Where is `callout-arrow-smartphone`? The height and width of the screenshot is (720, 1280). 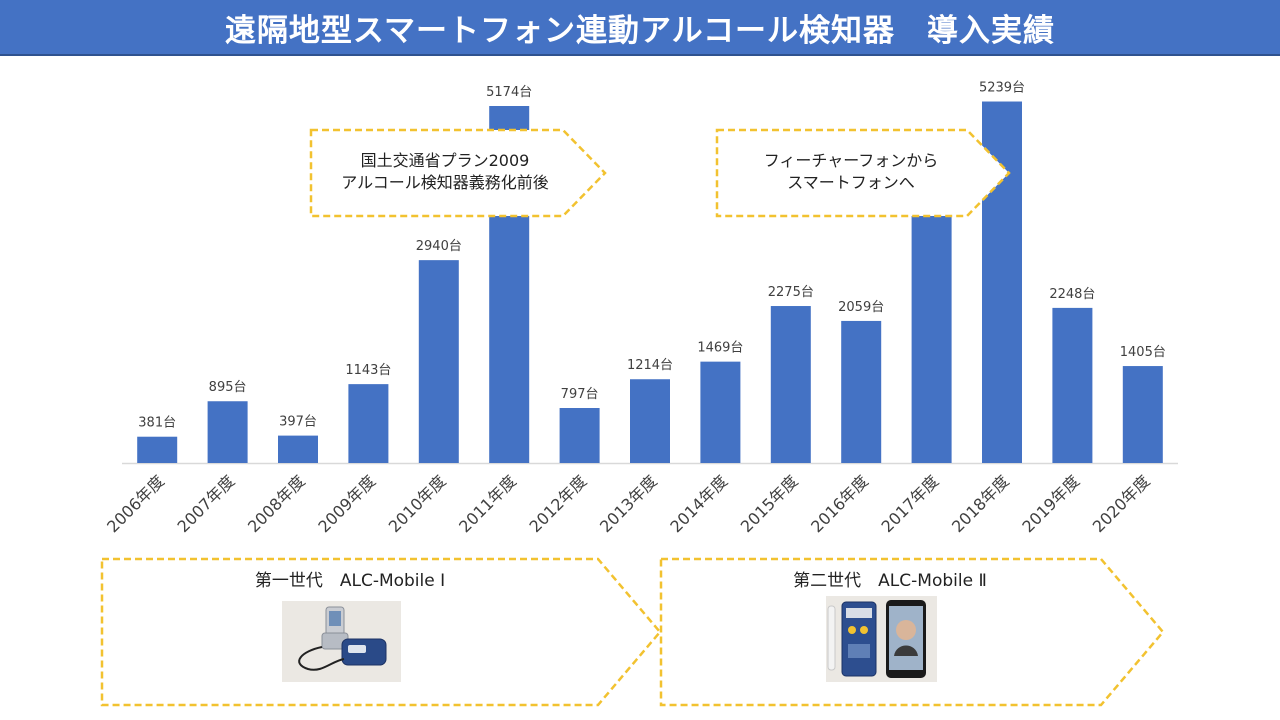 callout-arrow-smartphone is located at coordinates (863, 173).